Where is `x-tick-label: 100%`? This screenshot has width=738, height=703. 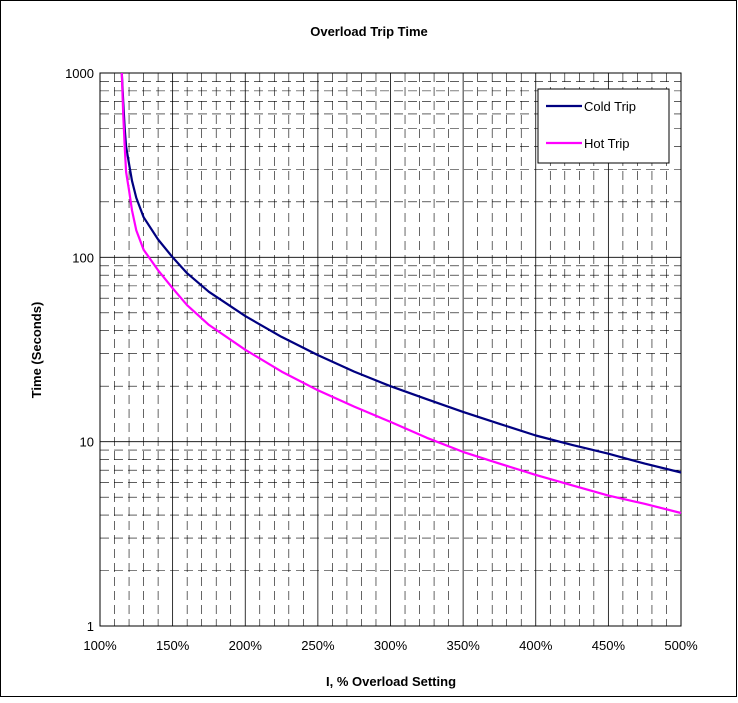 x-tick-label: 100% is located at coordinates (100, 645).